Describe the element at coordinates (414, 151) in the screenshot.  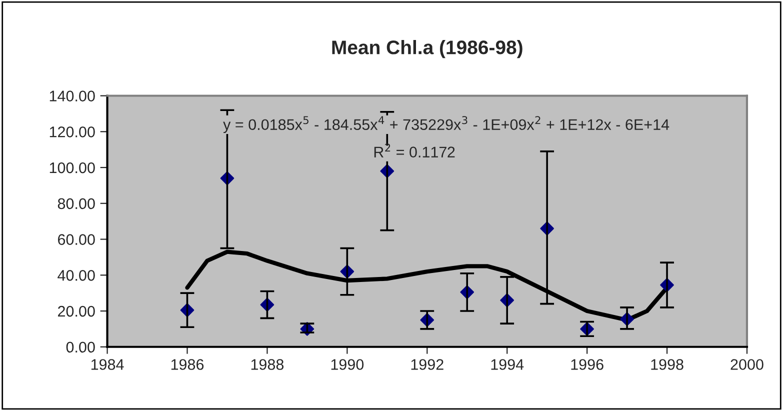
I see `annotation: R$^{2}$ = 0.1172` at that location.